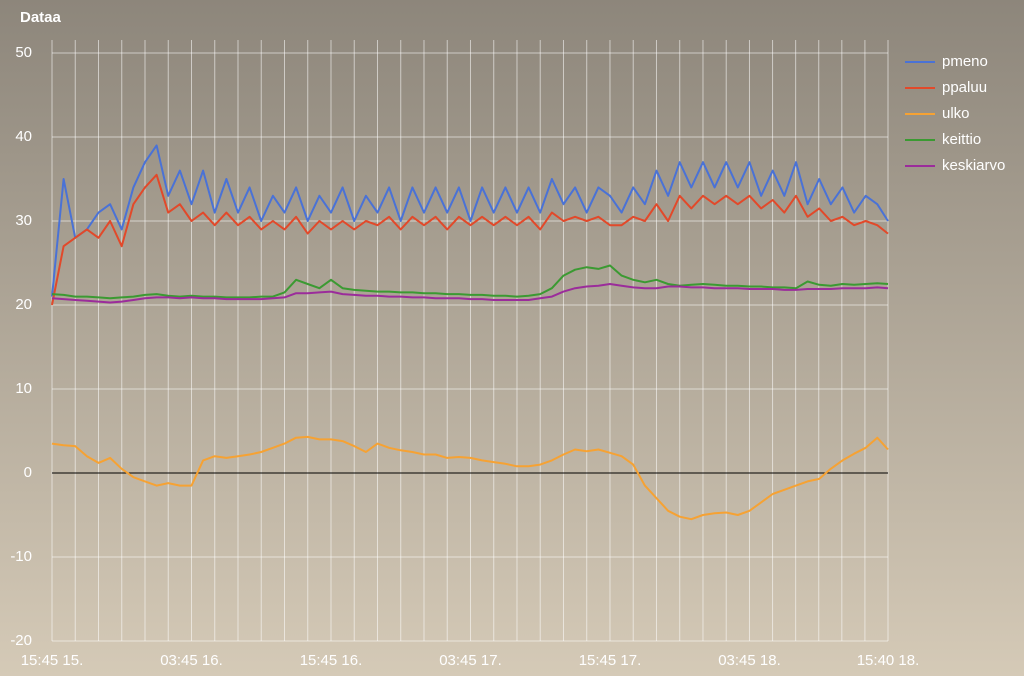  Describe the element at coordinates (28, 472) in the screenshot. I see `y-tick-label: 0` at that location.